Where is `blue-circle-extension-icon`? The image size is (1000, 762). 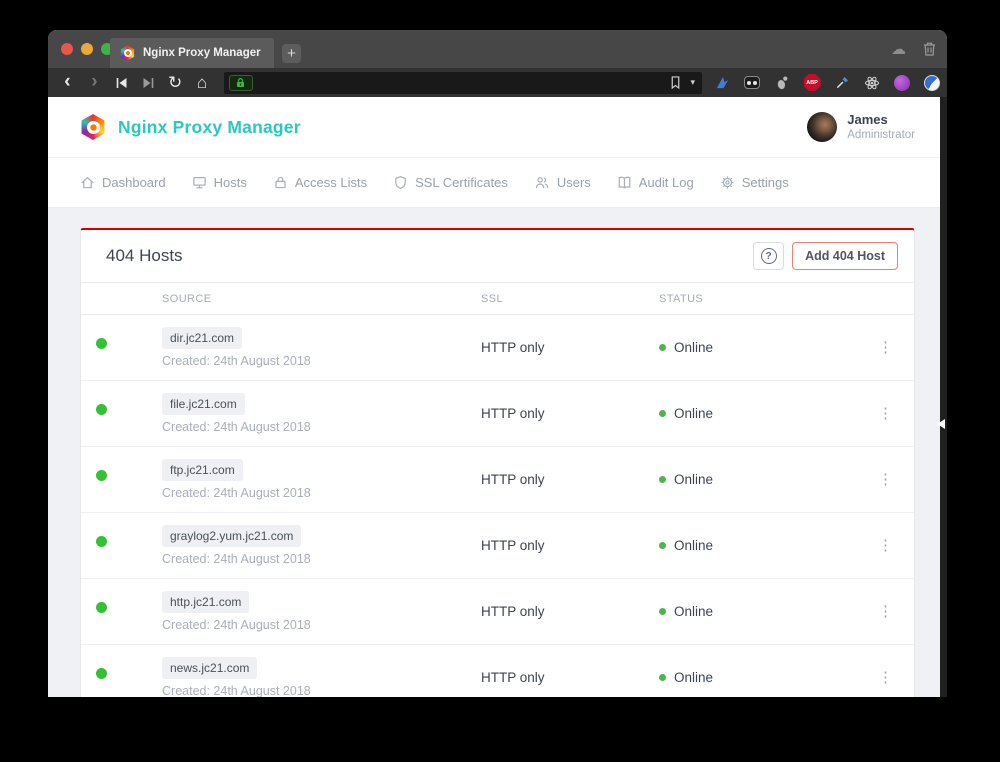 blue-circle-extension-icon is located at coordinates (932, 83).